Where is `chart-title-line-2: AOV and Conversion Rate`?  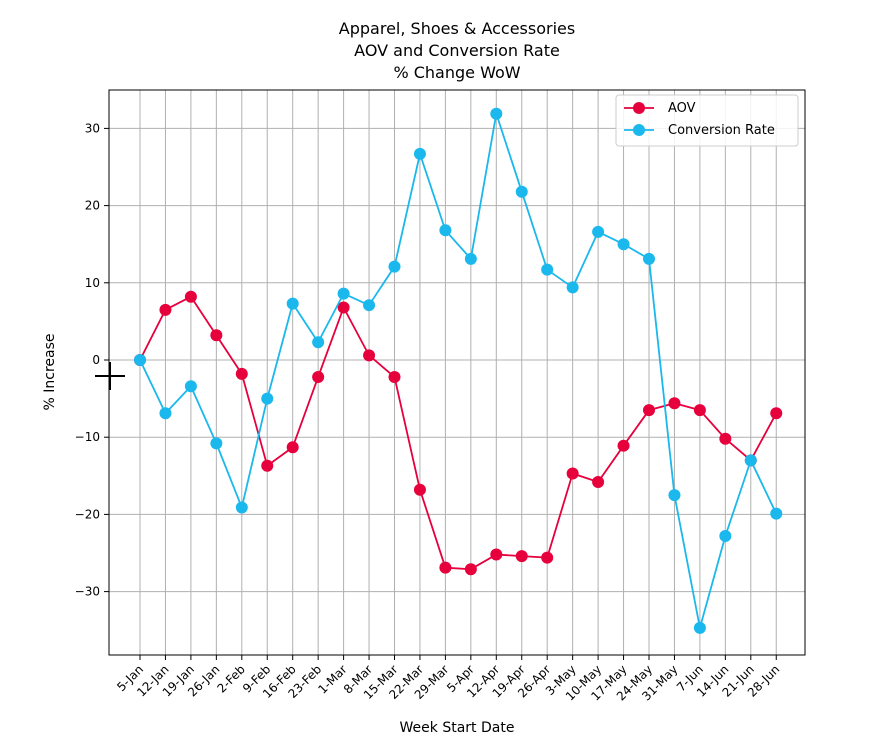 chart-title-line-2: AOV and Conversion Rate is located at coordinates (457, 50).